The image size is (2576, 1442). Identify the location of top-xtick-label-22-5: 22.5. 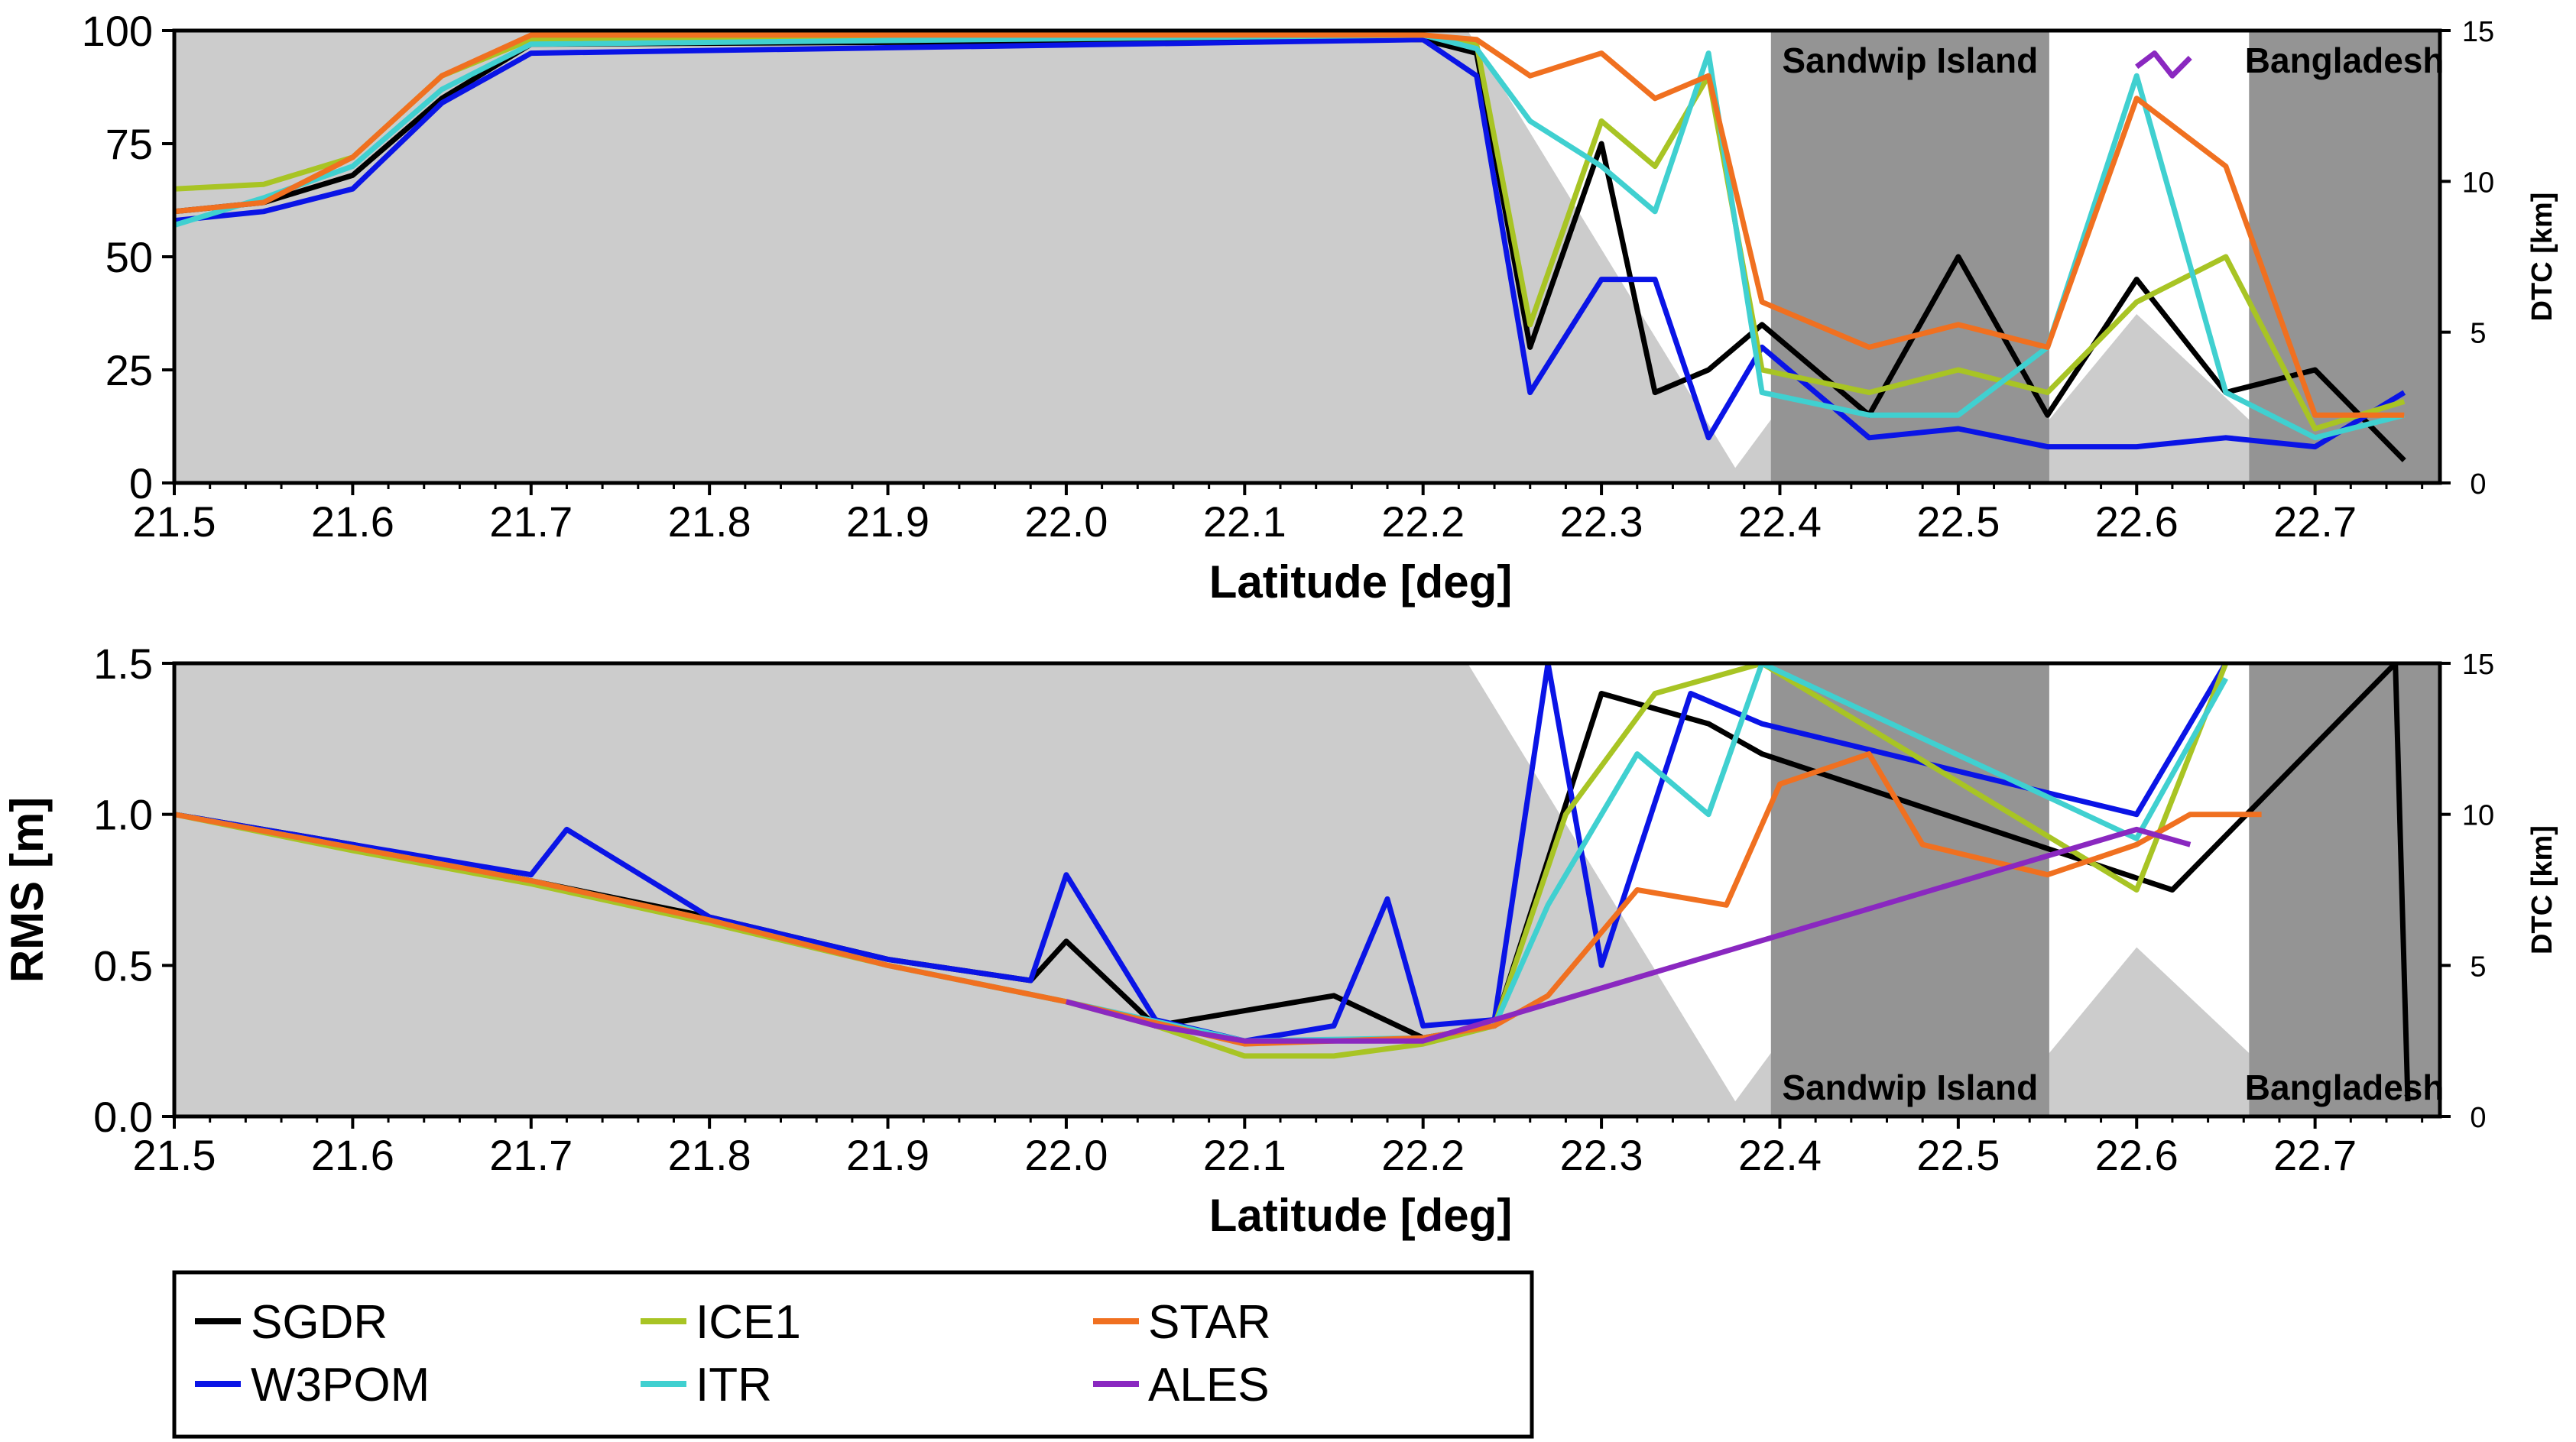
(1958, 521).